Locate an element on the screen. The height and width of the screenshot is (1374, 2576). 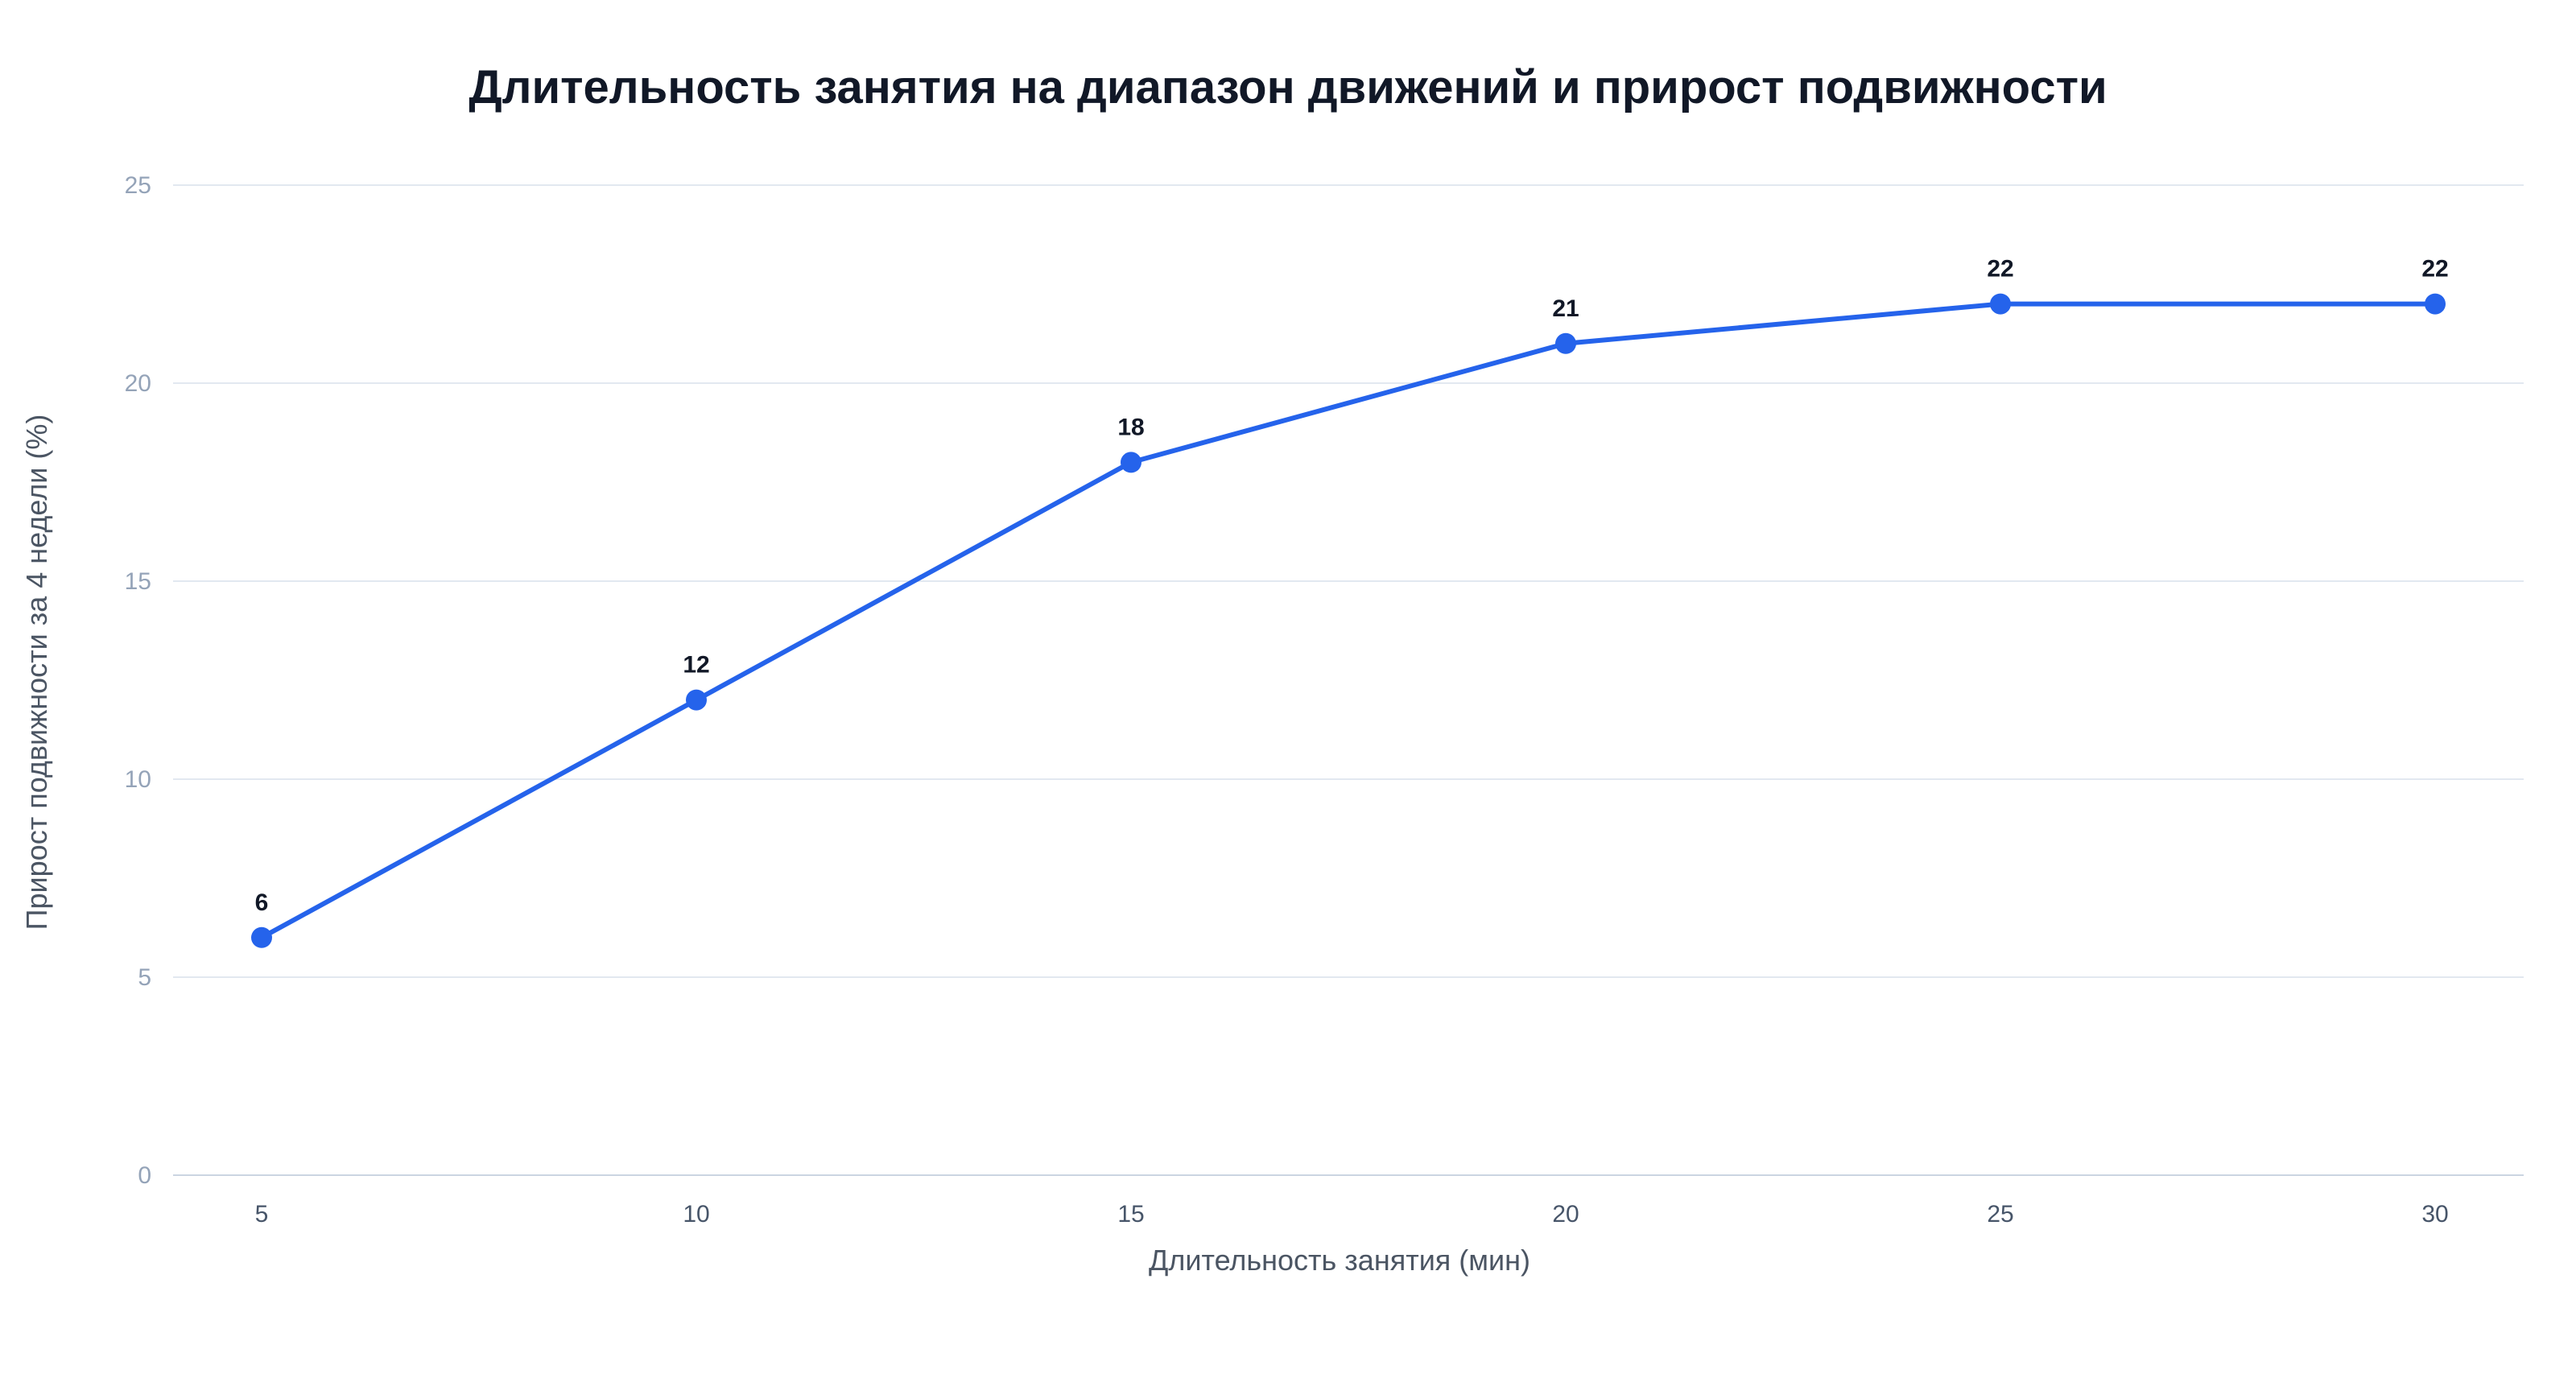
y-tick-label: 15 is located at coordinates (138, 581).